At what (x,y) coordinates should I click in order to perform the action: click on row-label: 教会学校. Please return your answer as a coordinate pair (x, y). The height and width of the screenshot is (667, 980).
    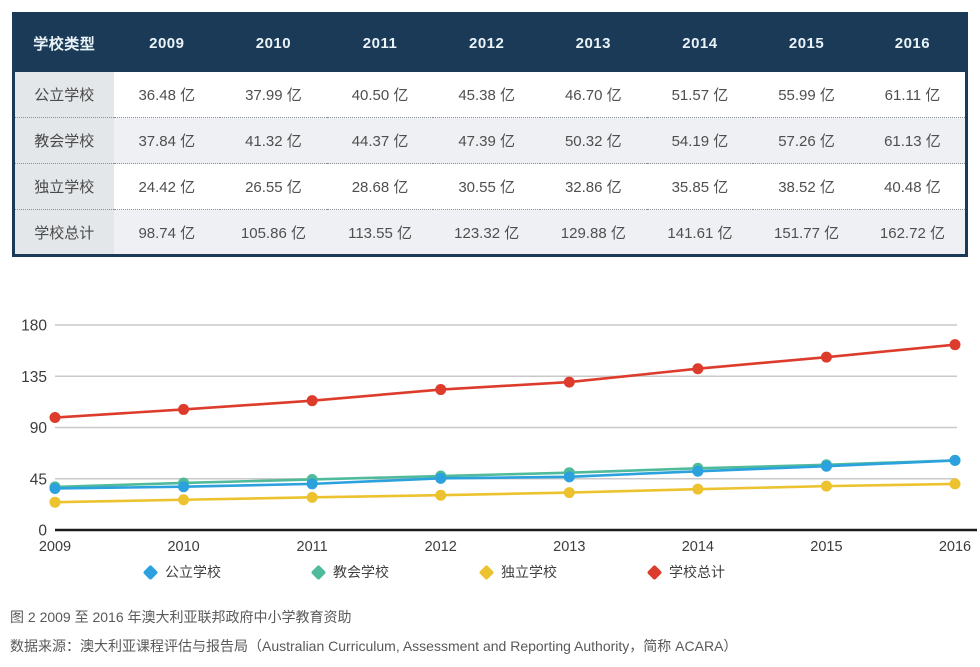
    Looking at the image, I should click on (63, 140).